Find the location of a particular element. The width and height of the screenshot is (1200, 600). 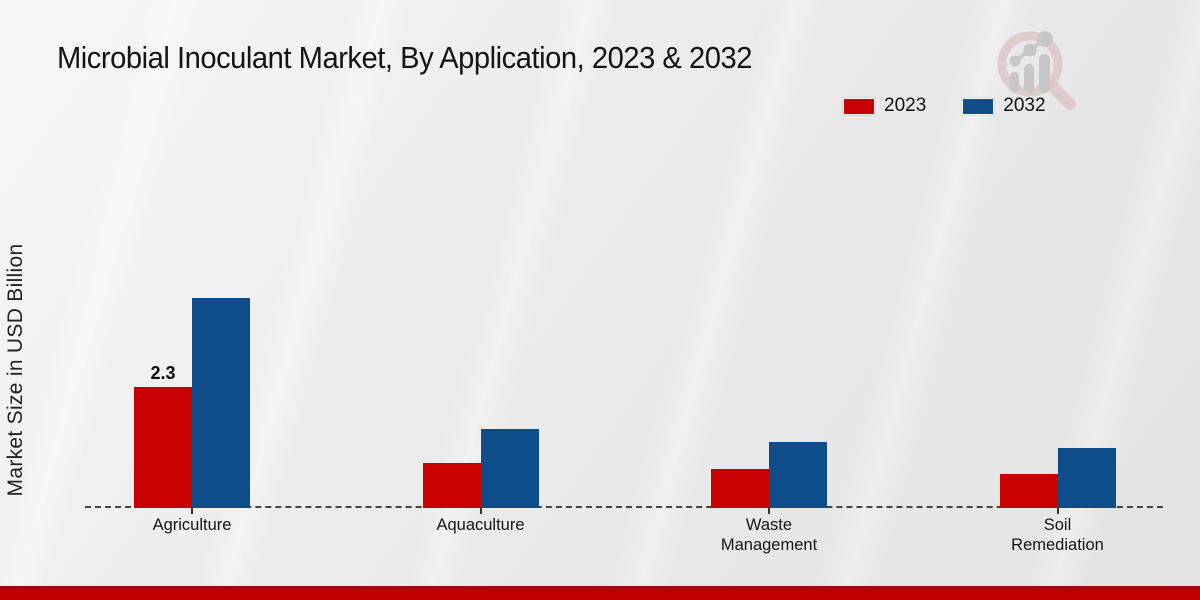

bar-2032-aquaculture is located at coordinates (509, 468).